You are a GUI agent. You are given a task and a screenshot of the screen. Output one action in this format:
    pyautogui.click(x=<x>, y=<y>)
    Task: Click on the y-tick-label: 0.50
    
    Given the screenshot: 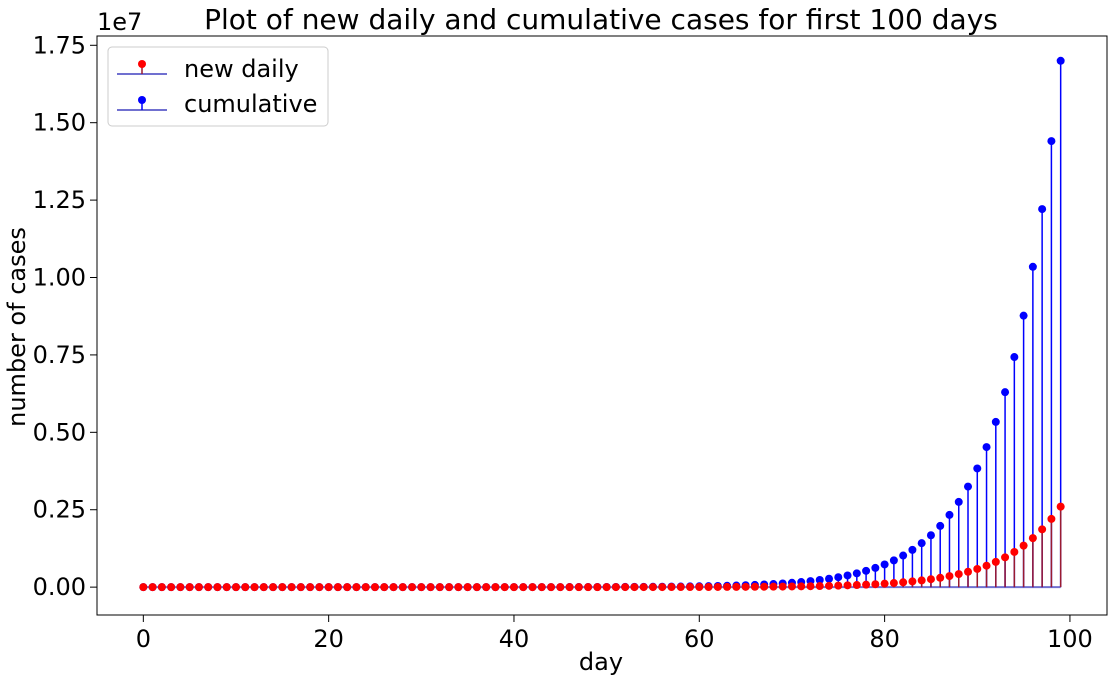 What is the action you would take?
    pyautogui.click(x=59, y=432)
    